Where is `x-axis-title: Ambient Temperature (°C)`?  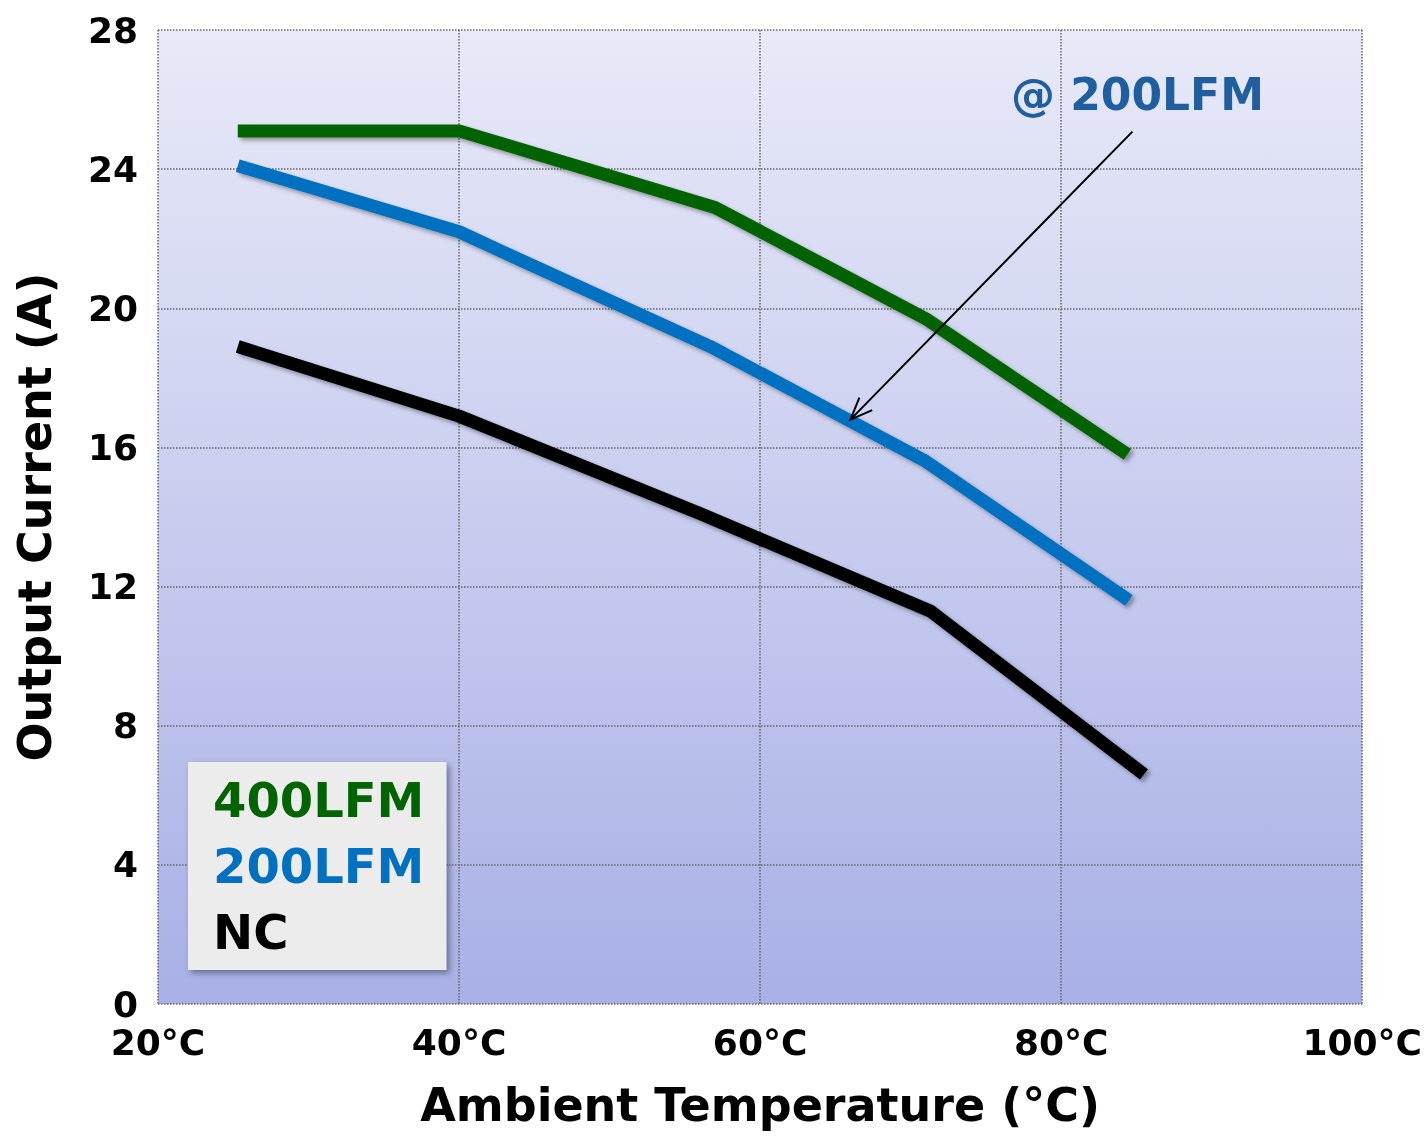 x-axis-title: Ambient Temperature (°C) is located at coordinates (760, 1105).